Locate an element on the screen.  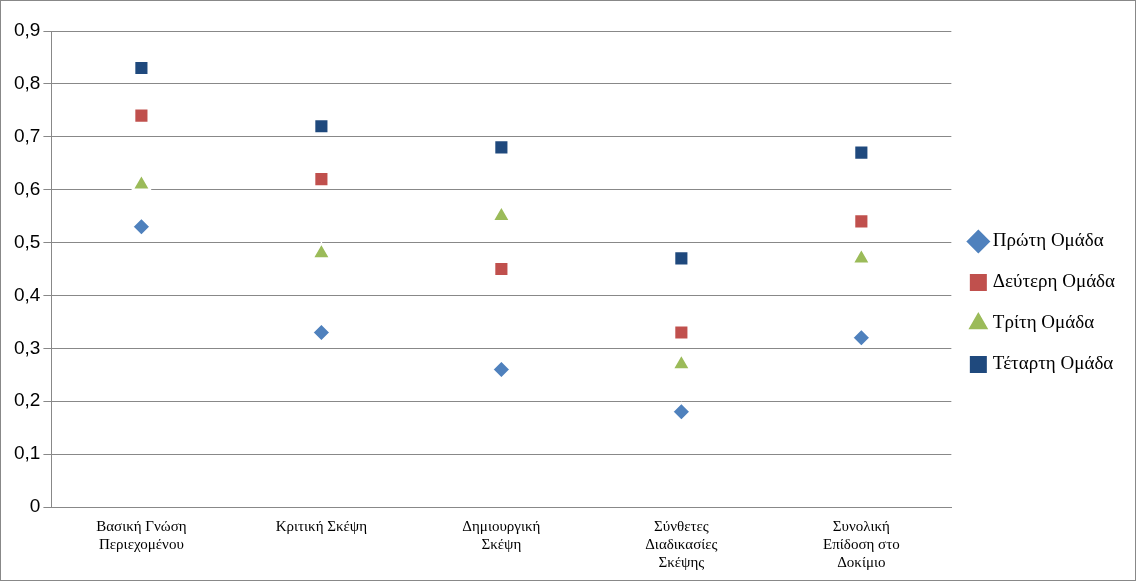
legend-label: Τρίτη Ομάδα is located at coordinates (1043, 322).